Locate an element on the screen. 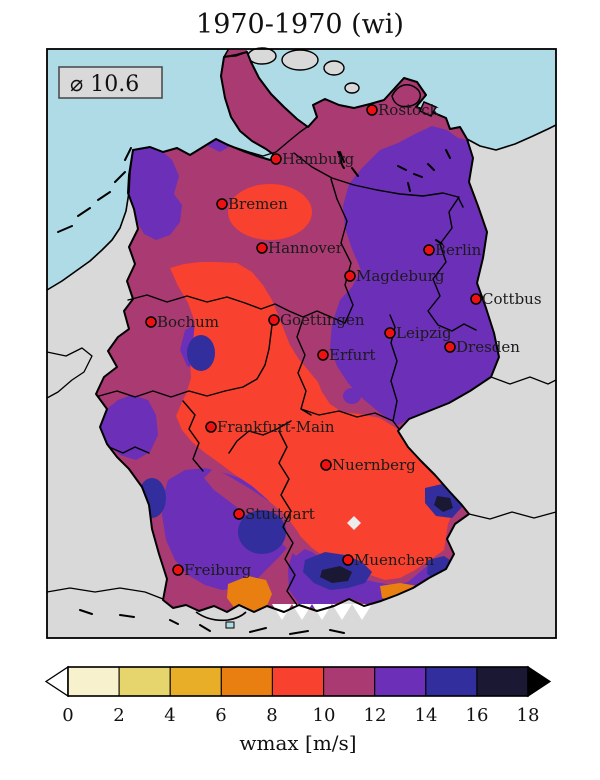 This screenshot has width=600, height=780. colorbar-tick-14: 14 is located at coordinates (426, 715).